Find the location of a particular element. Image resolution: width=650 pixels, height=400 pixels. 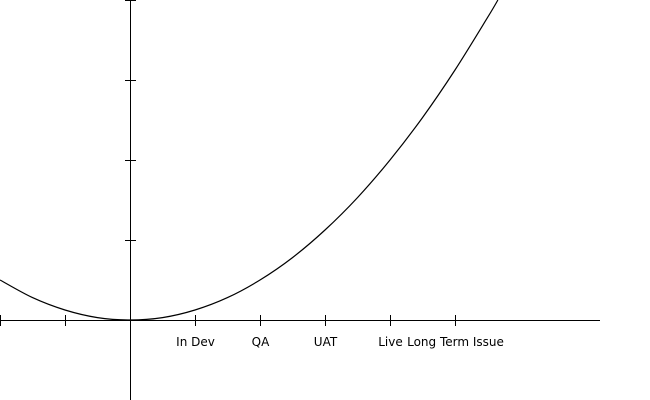

x-tick-label: UAT is located at coordinates (326, 342).